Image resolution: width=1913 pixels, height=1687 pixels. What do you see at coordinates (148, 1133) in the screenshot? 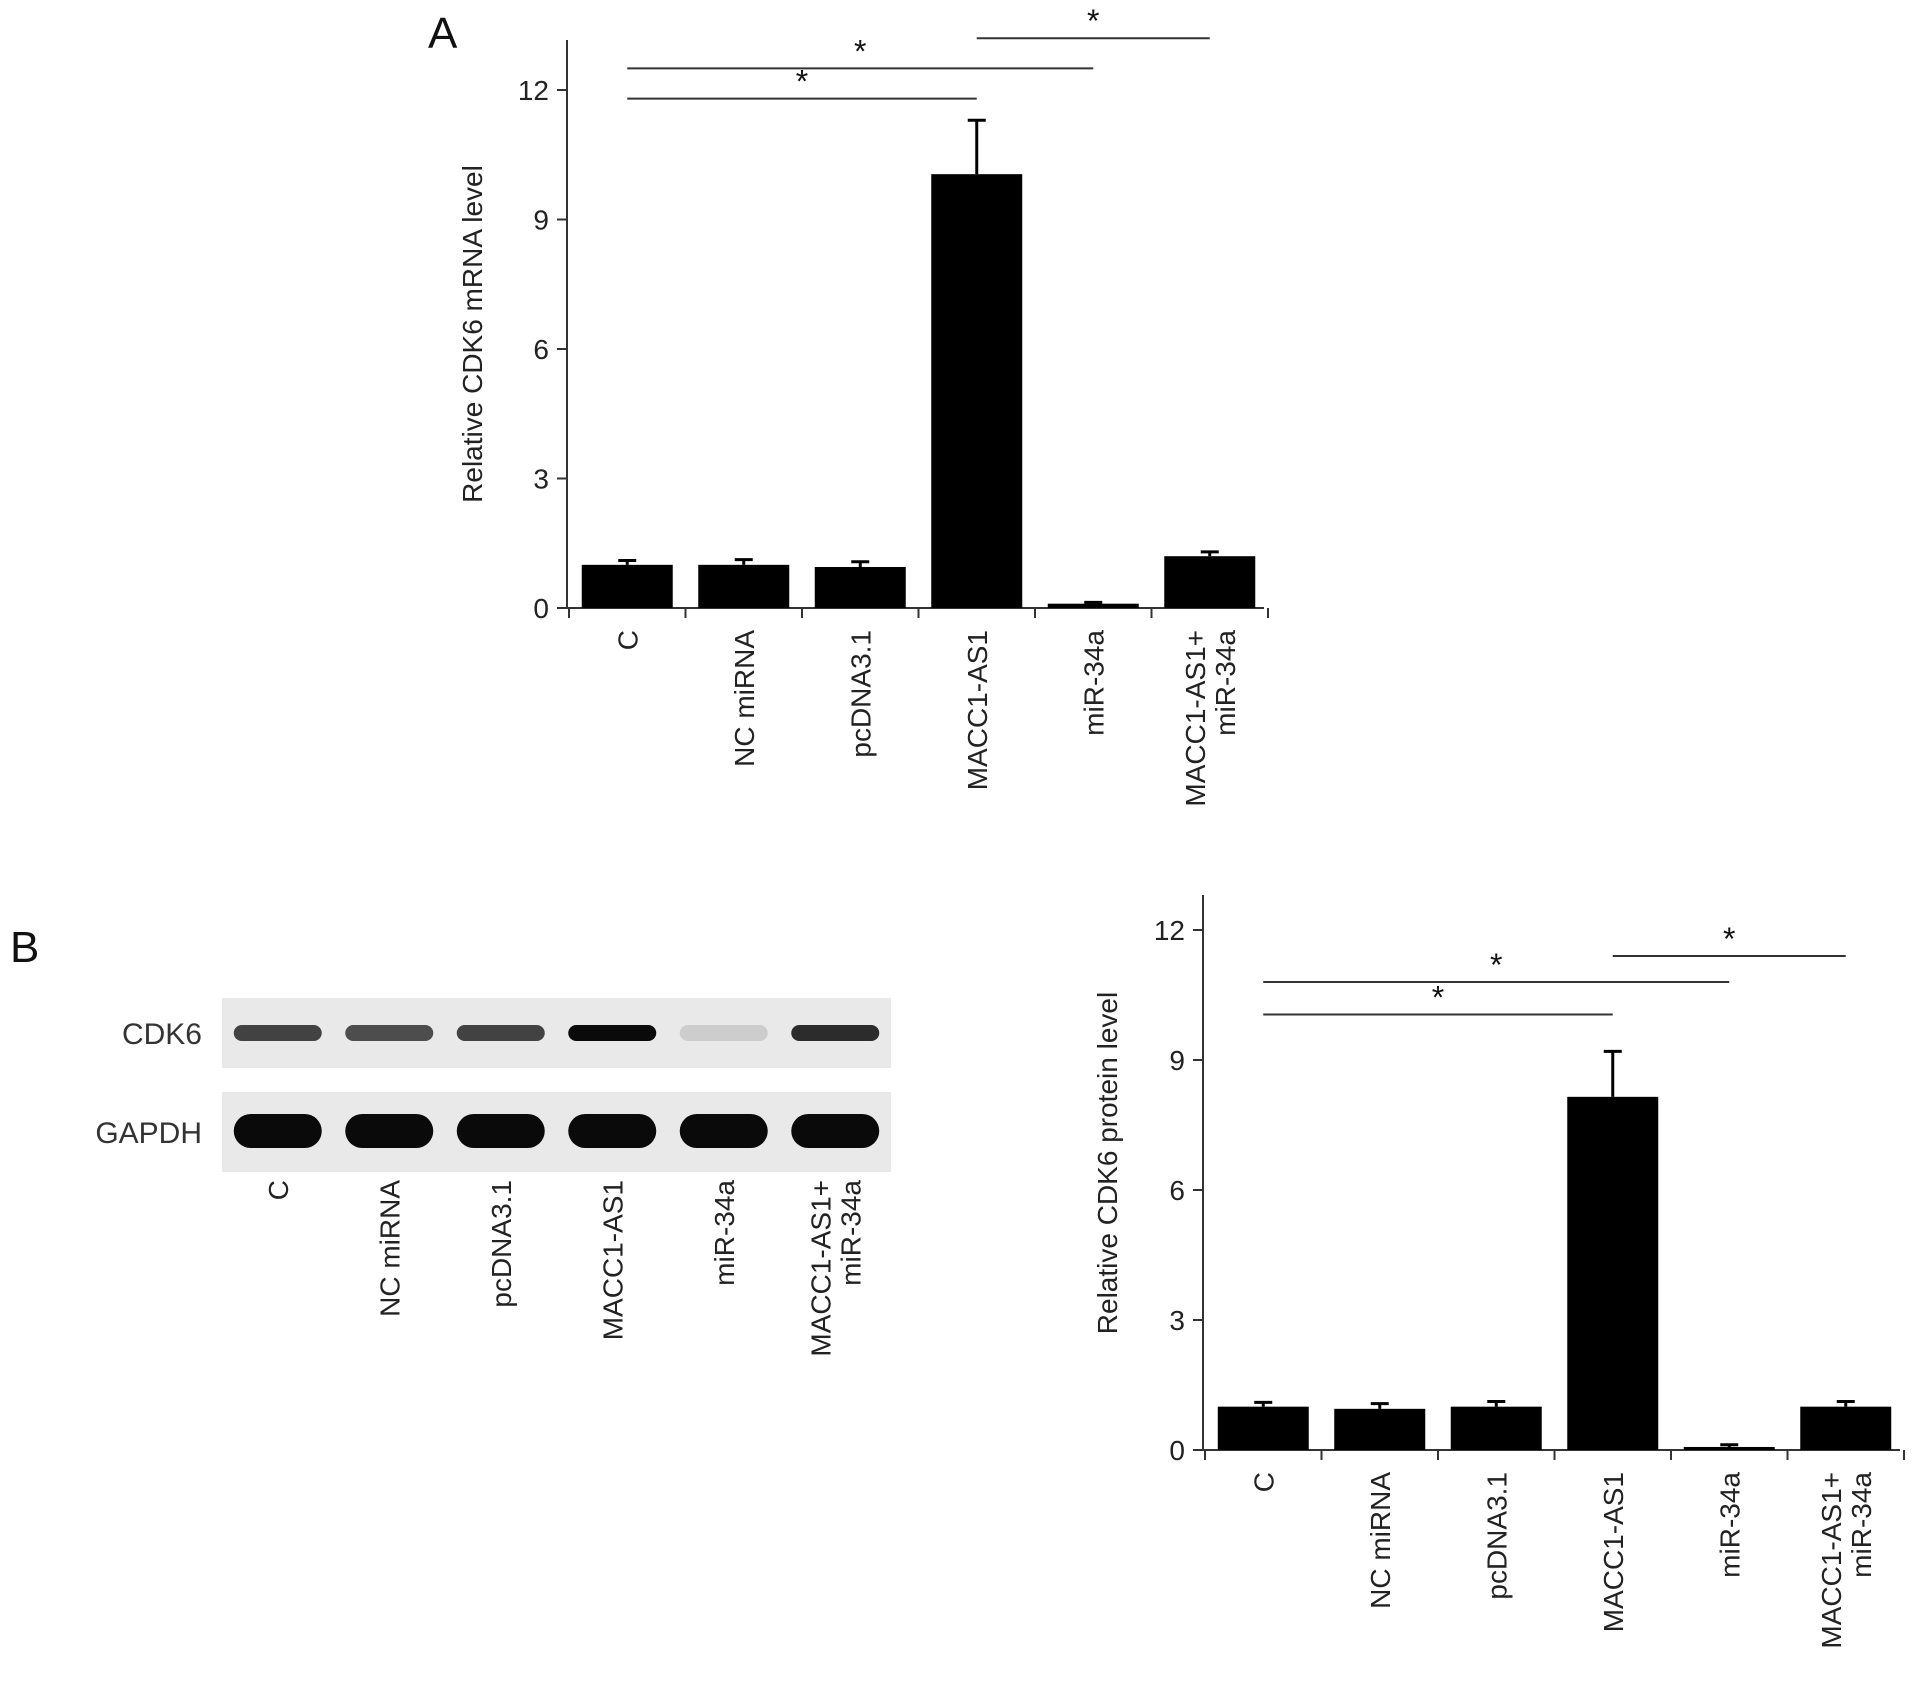
I see `blot-row-label: GAPDH` at bounding box center [148, 1133].